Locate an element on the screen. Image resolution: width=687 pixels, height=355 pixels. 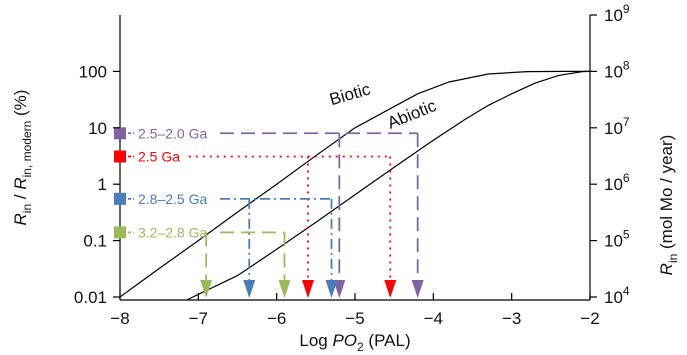
y-right-tick-label: 10⁸ is located at coordinates (617, 69).